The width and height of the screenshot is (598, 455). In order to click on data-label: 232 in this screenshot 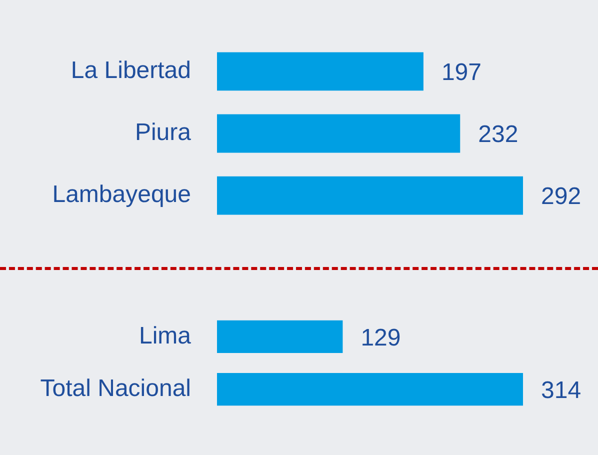, I will do `click(498, 134)`.